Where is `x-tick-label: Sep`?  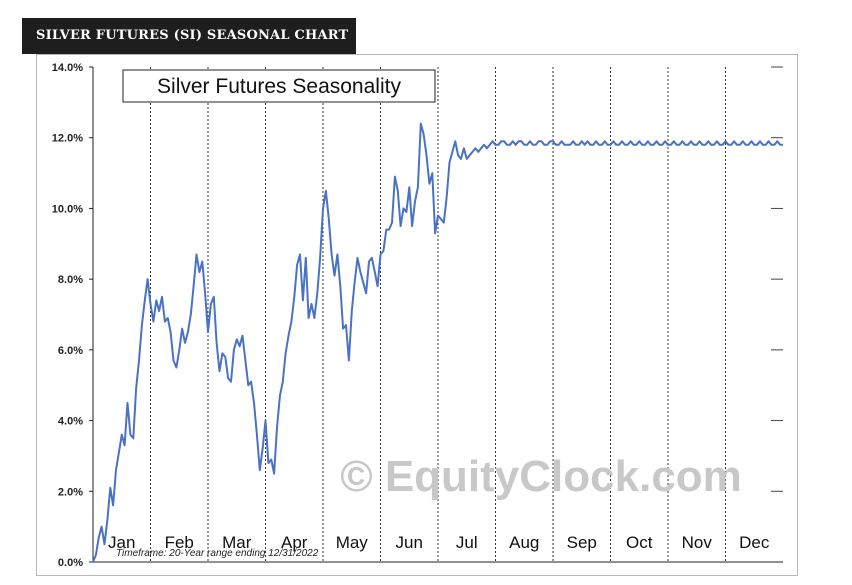 x-tick-label: Sep is located at coordinates (582, 542).